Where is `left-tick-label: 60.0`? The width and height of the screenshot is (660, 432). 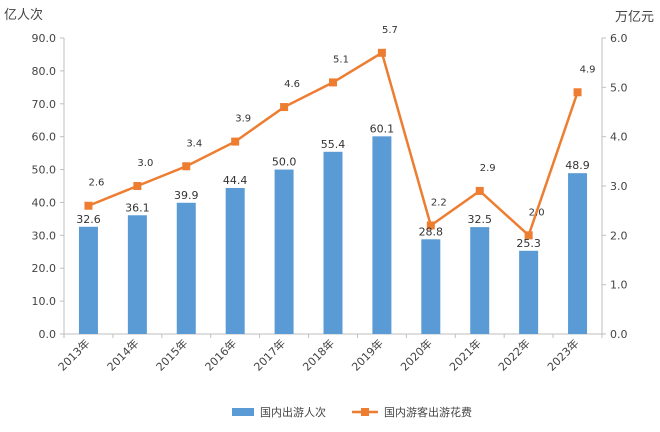
left-tick-label: 60.0 is located at coordinates (44, 137).